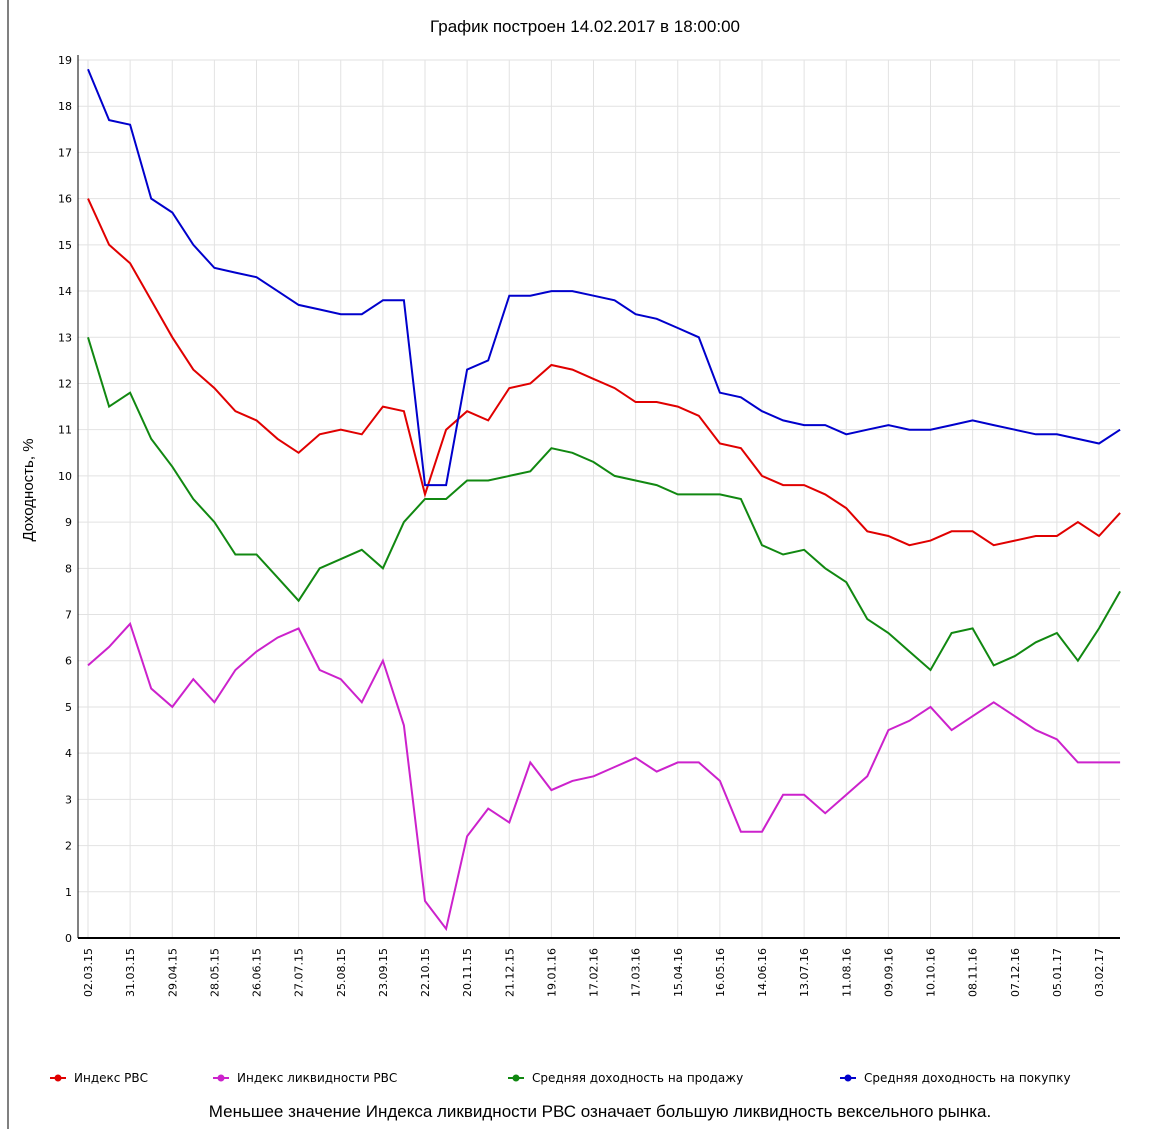 This screenshot has width=1157, height=1129. I want to click on y-tick-label: 4, so click(68, 753).